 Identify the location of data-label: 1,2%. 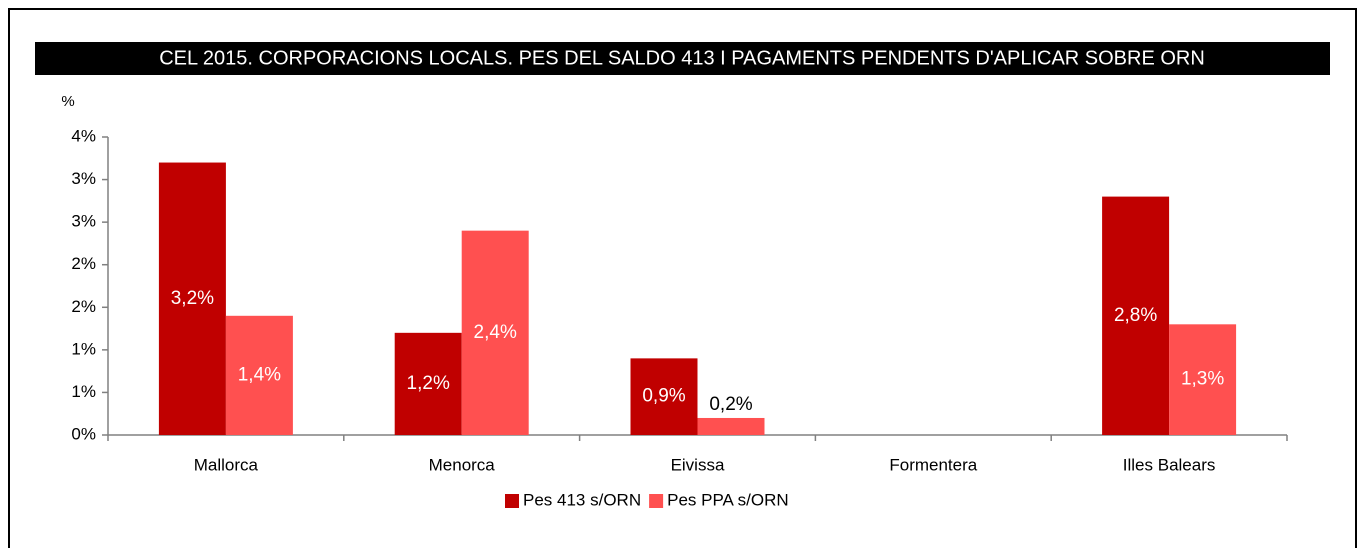
(428, 383).